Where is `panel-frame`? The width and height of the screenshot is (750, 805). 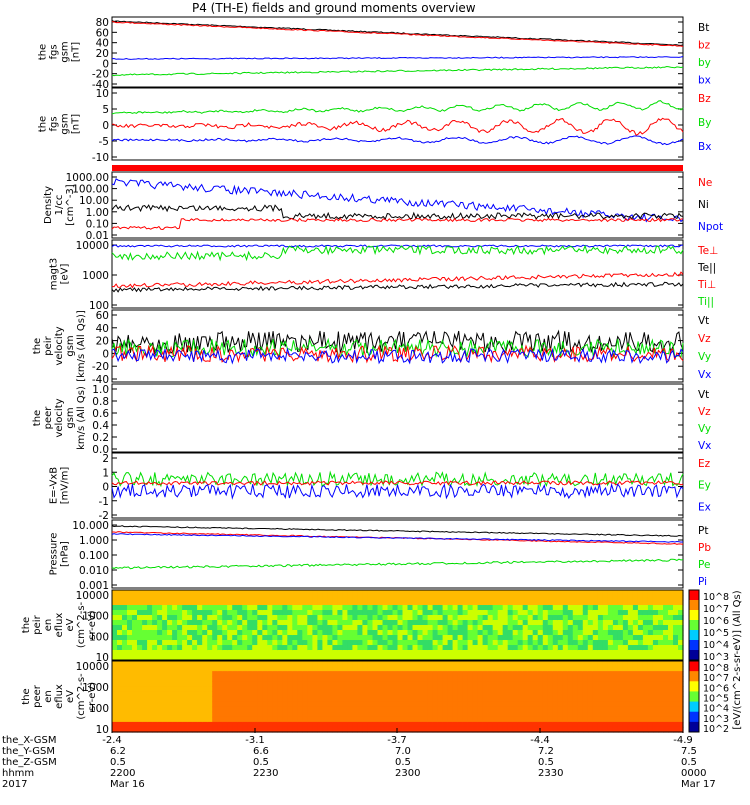
panel-frame is located at coordinates (397, 625).